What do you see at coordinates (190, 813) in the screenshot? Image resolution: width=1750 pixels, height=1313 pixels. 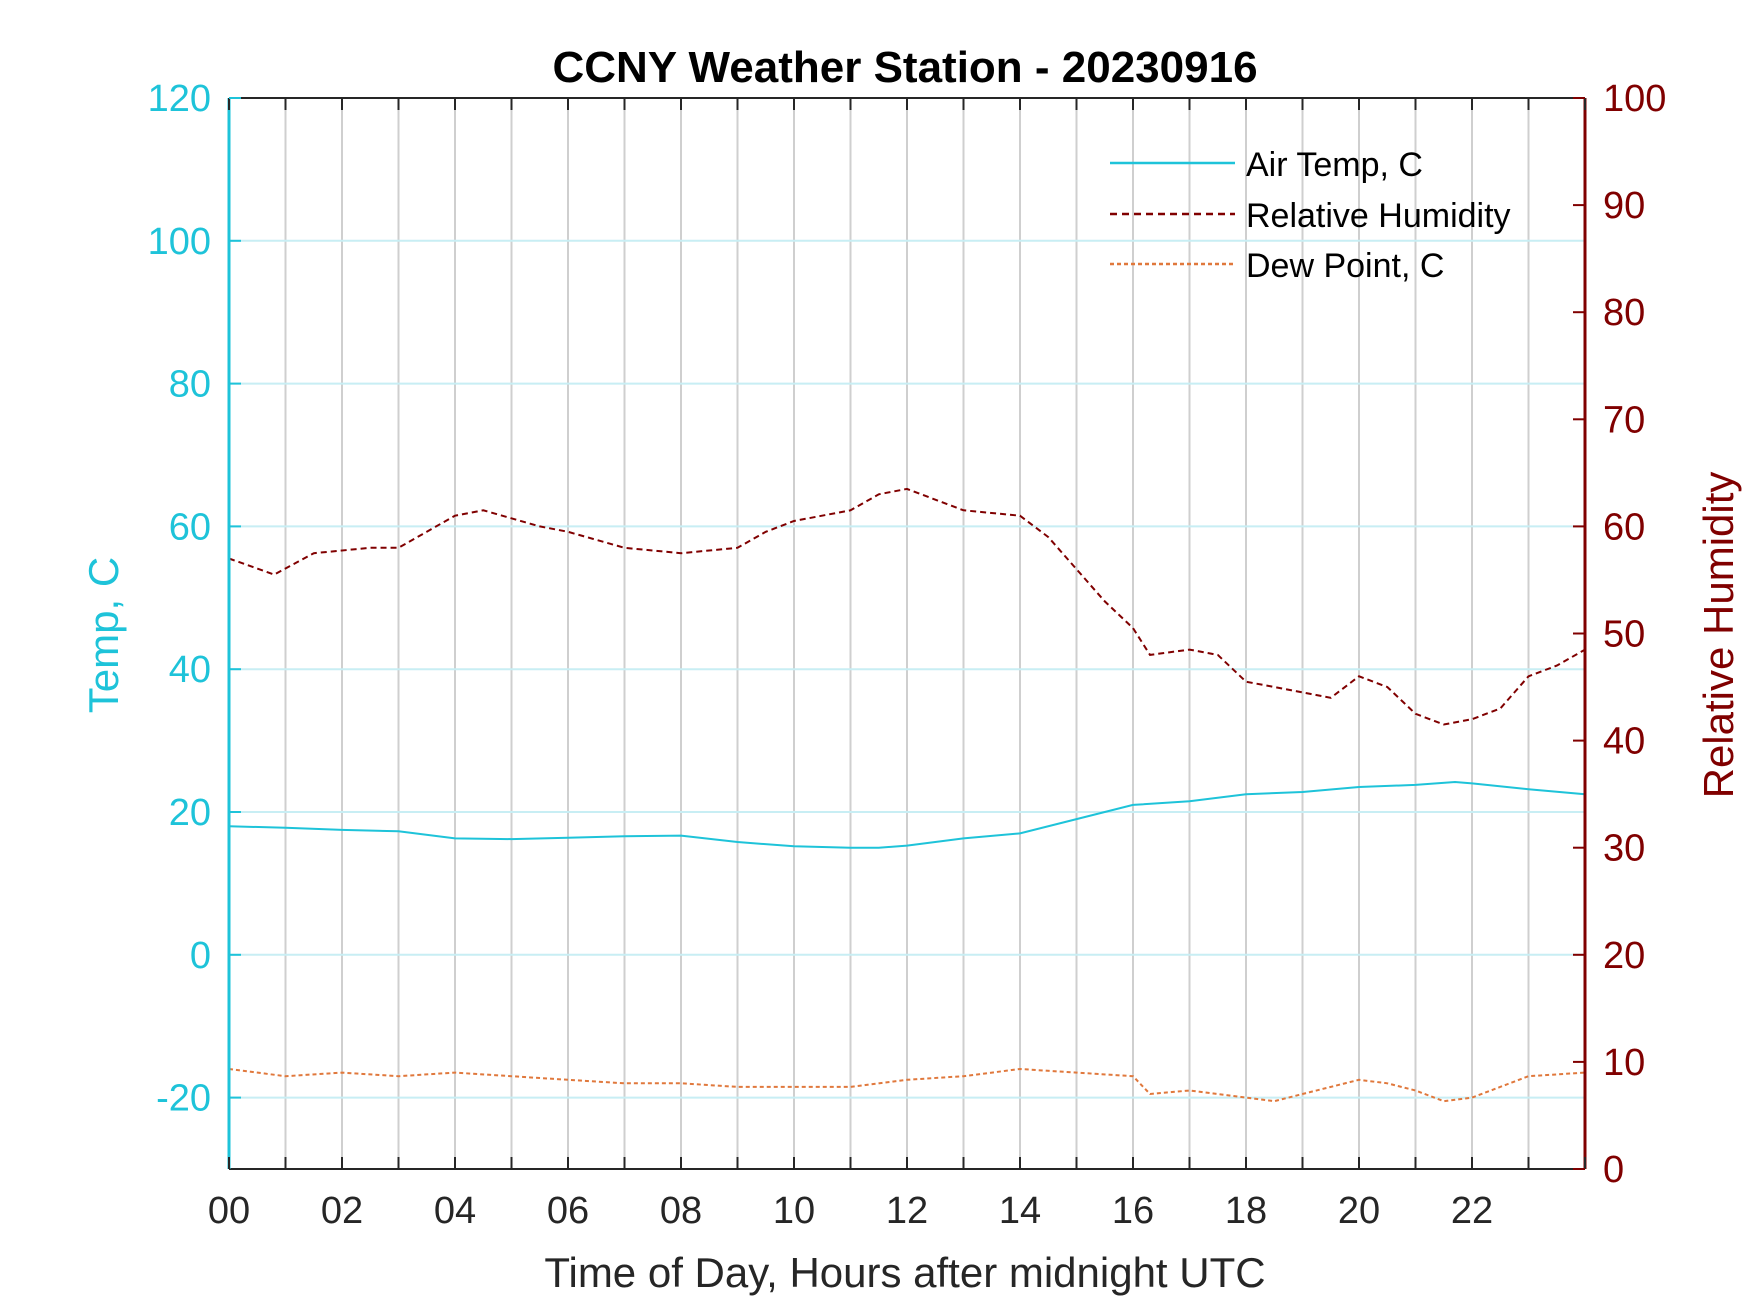 I see `y-left-tick-label: 20` at bounding box center [190, 813].